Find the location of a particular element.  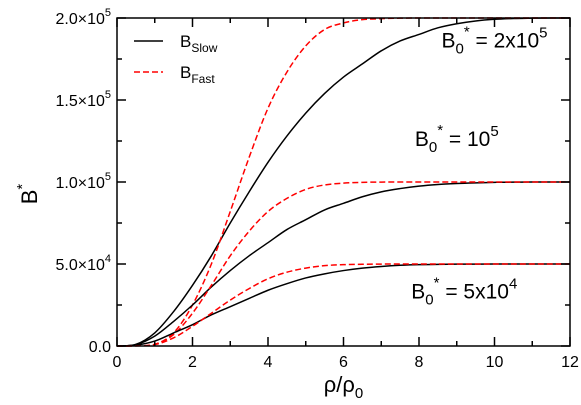

annotation-value: = 2x10 is located at coordinates (504, 41).